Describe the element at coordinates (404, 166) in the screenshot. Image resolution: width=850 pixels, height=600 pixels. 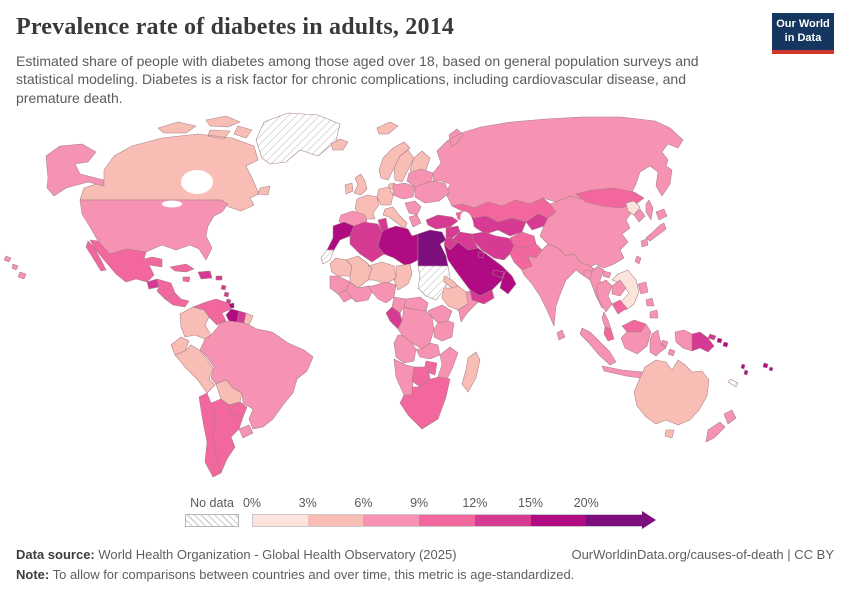
I see `country-sweden` at that location.